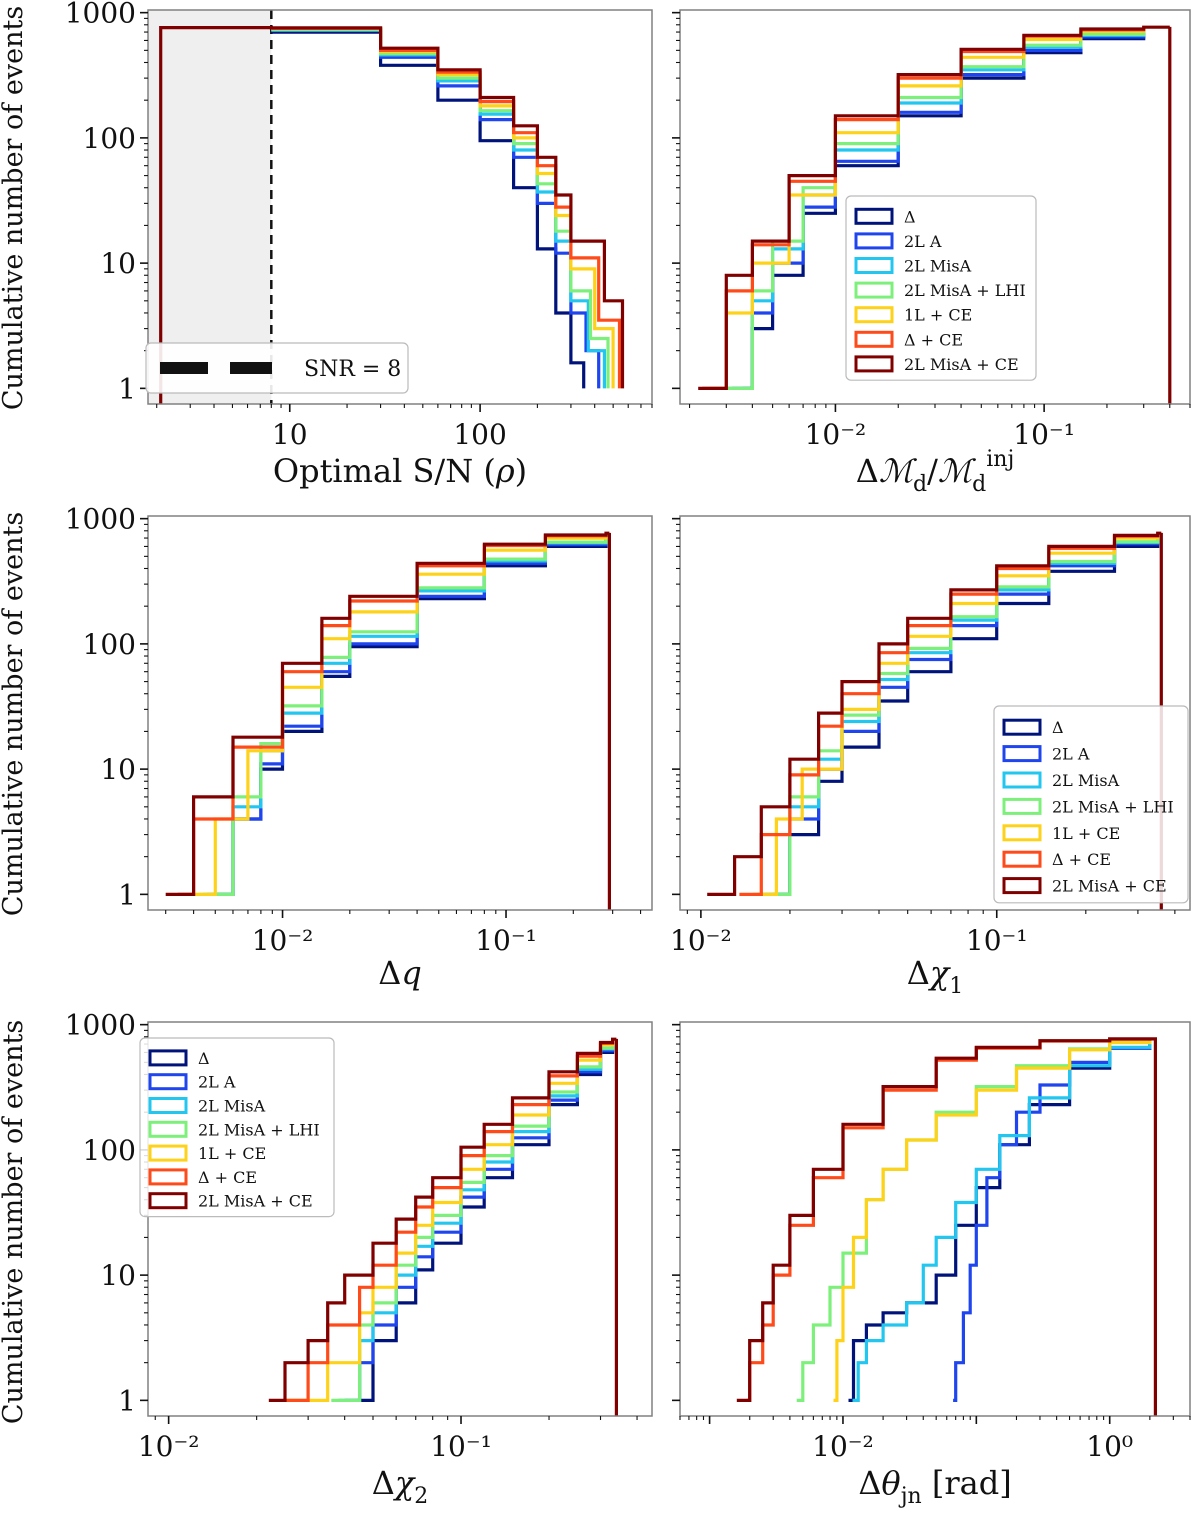 The height and width of the screenshot is (1522, 1200). What do you see at coordinates (1109, 1446) in the screenshot?
I see `x-tick-label: 10⁰` at bounding box center [1109, 1446].